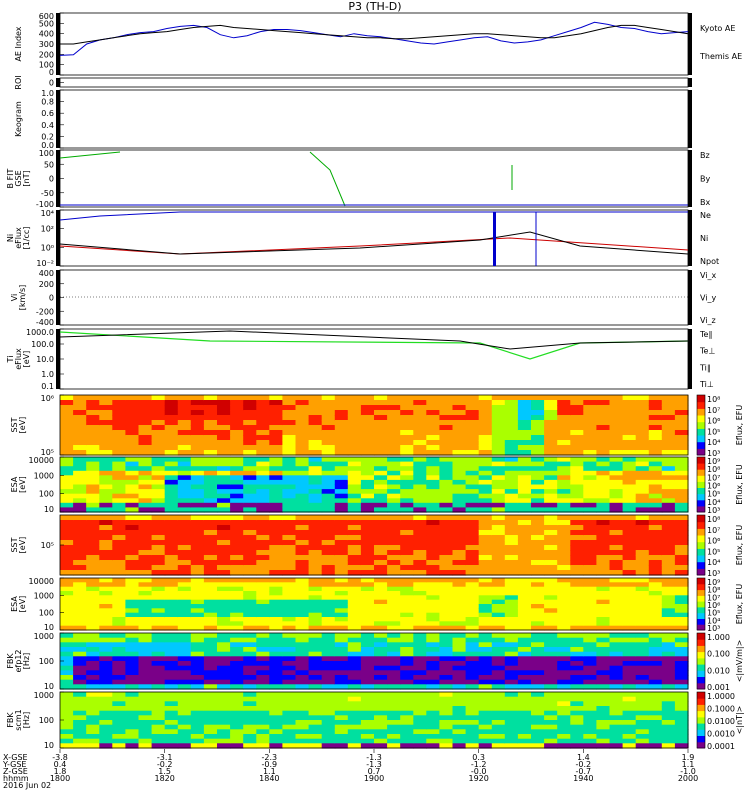 This screenshot has height=800, width=750. I want to click on y-axis-label: [eV], so click(26, 359).